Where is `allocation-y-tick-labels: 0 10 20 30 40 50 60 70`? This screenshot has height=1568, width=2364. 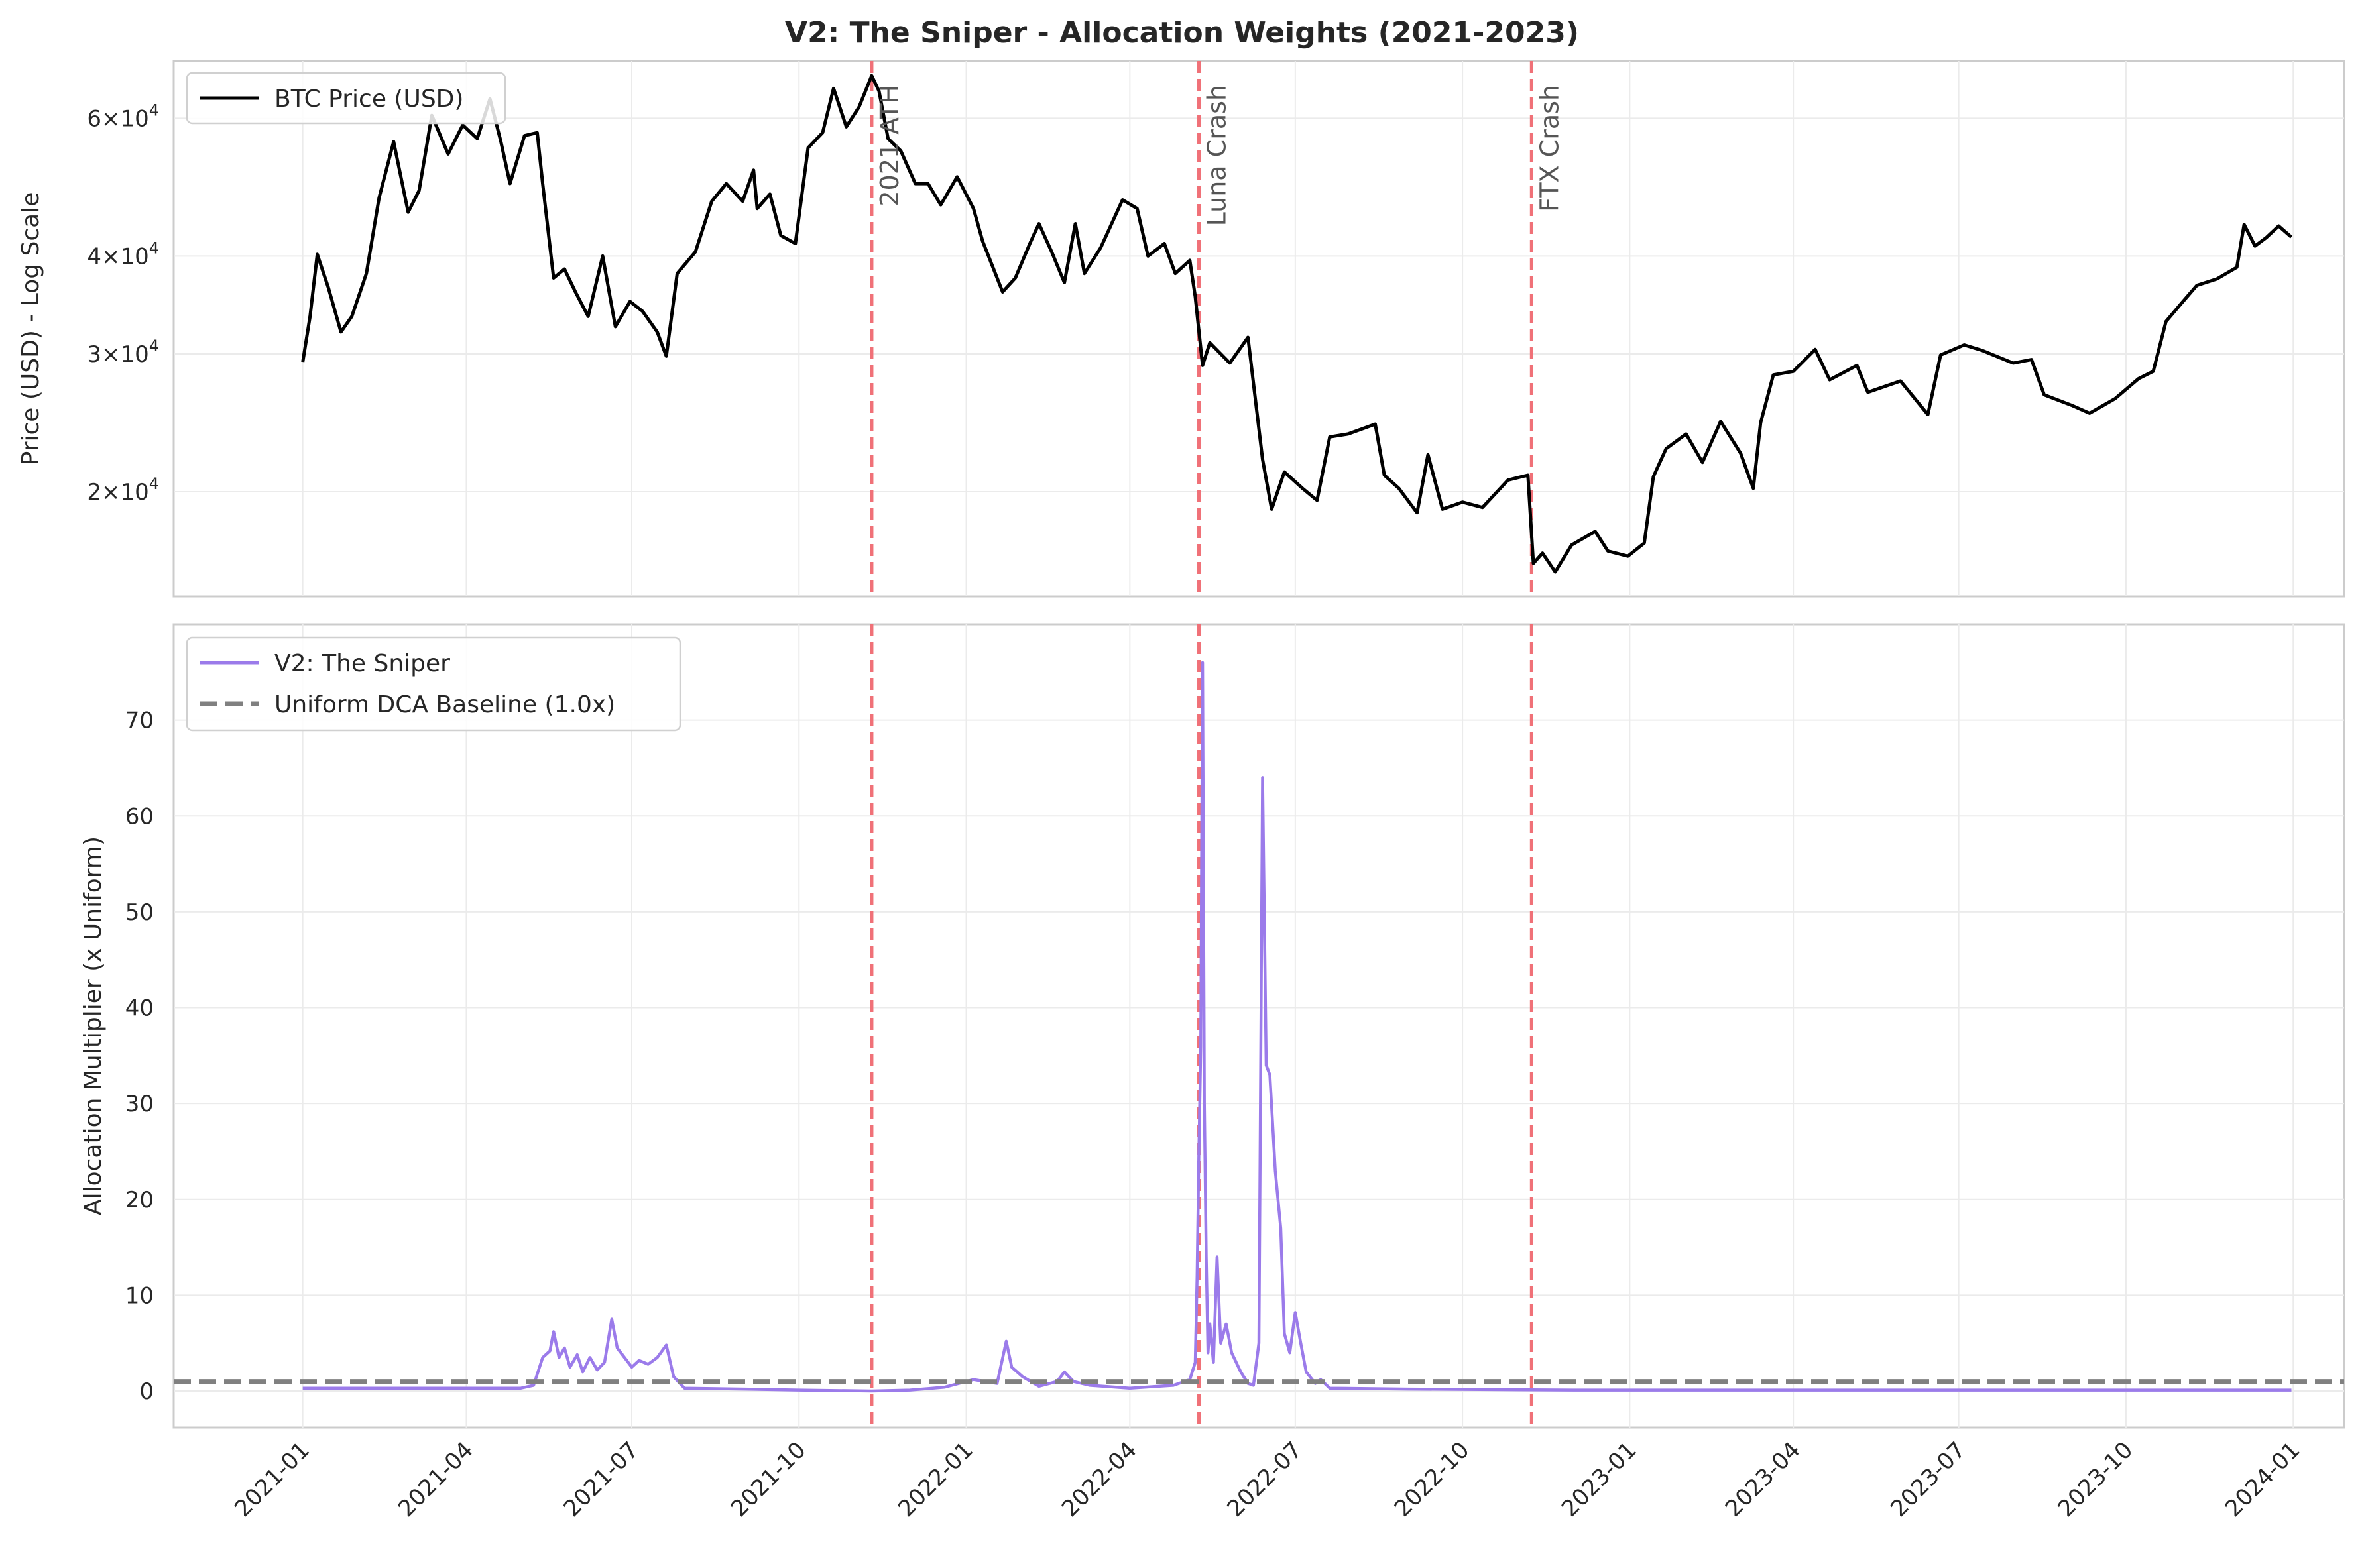
allocation-y-tick-labels: 0 10 20 30 40 50 60 70 is located at coordinates (139, 1057).